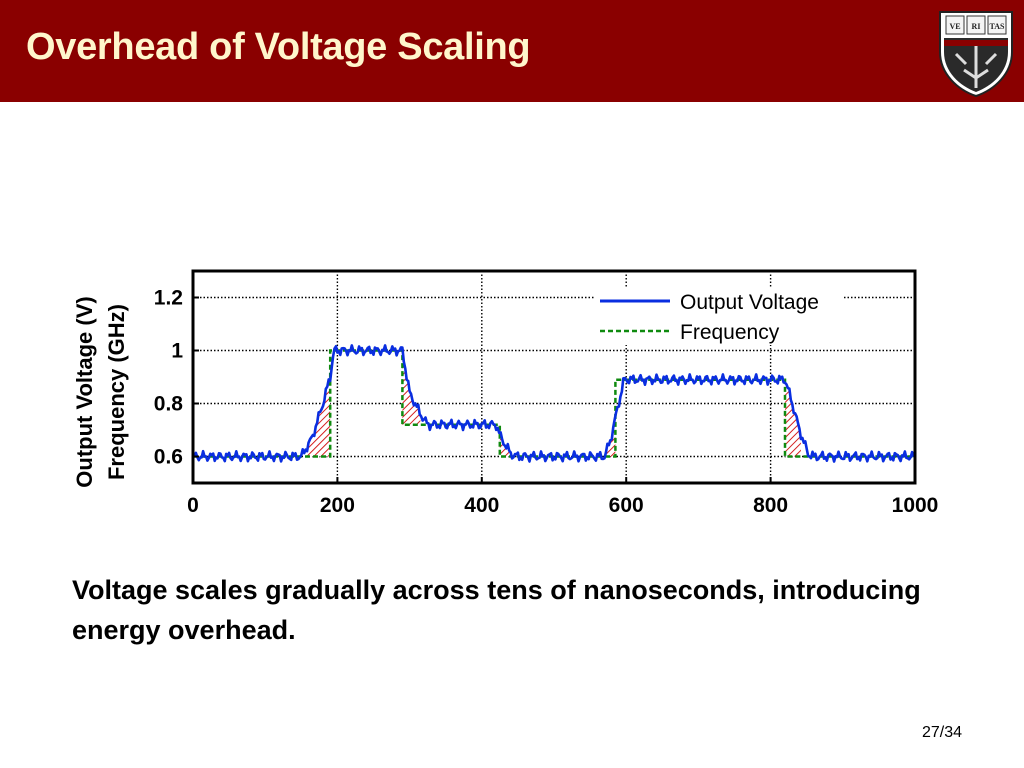  What do you see at coordinates (278, 47) in the screenshot?
I see `slide-title: Overhead of Voltage Scaling` at bounding box center [278, 47].